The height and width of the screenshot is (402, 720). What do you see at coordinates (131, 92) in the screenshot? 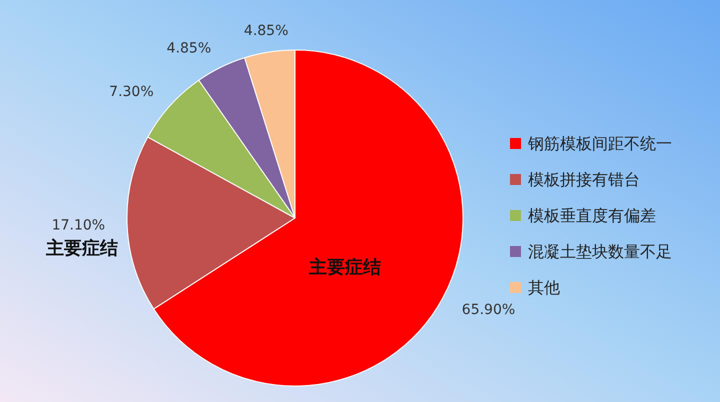
I see `data-label: 7.30%` at bounding box center [131, 92].